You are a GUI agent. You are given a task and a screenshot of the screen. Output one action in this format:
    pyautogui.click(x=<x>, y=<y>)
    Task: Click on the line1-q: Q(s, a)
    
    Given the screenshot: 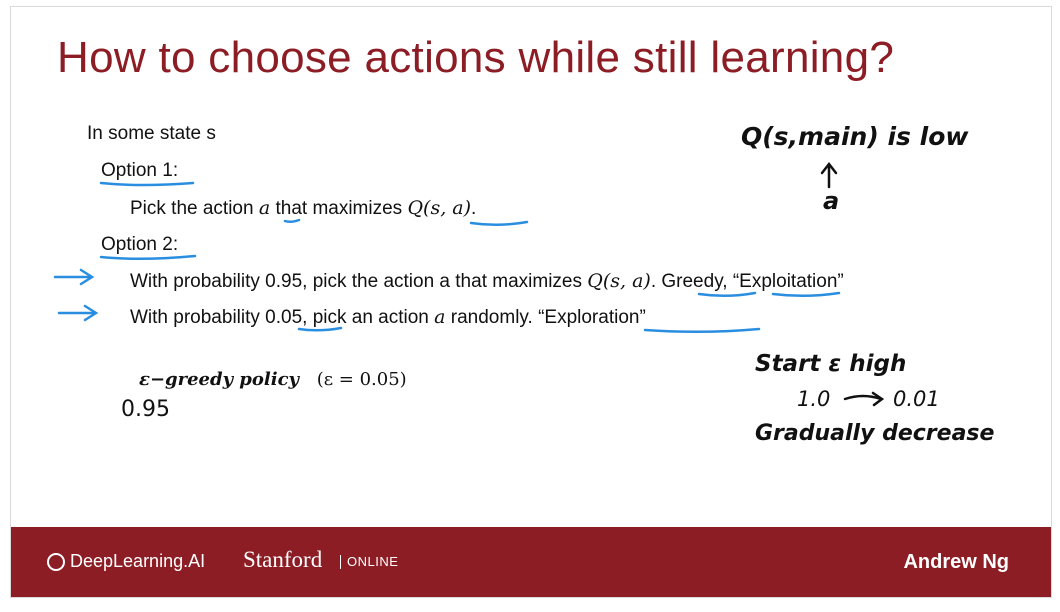 What is the action you would take?
    pyautogui.click(x=619, y=281)
    